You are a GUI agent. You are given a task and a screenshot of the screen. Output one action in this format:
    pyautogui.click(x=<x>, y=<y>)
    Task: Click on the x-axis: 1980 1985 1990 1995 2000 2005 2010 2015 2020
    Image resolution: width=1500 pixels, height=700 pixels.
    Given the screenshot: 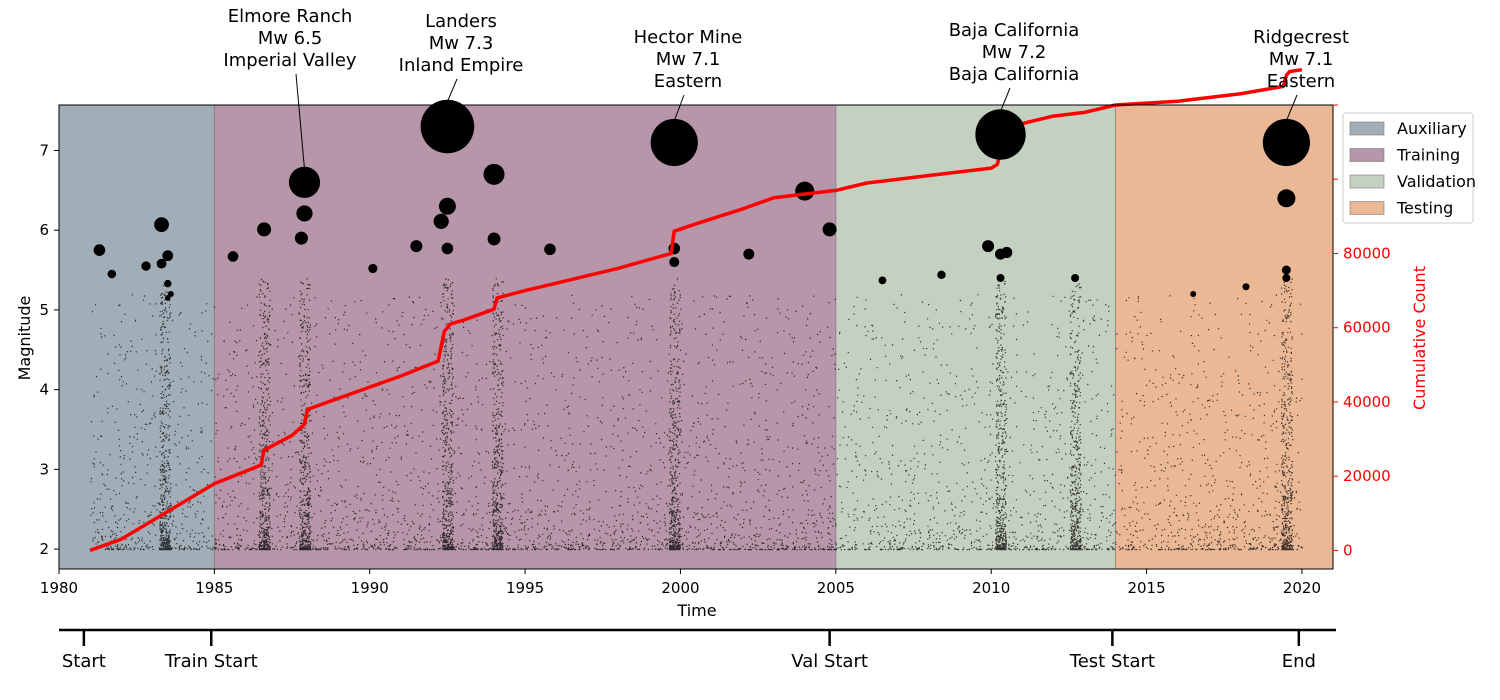 What is the action you would take?
    pyautogui.click(x=680, y=583)
    